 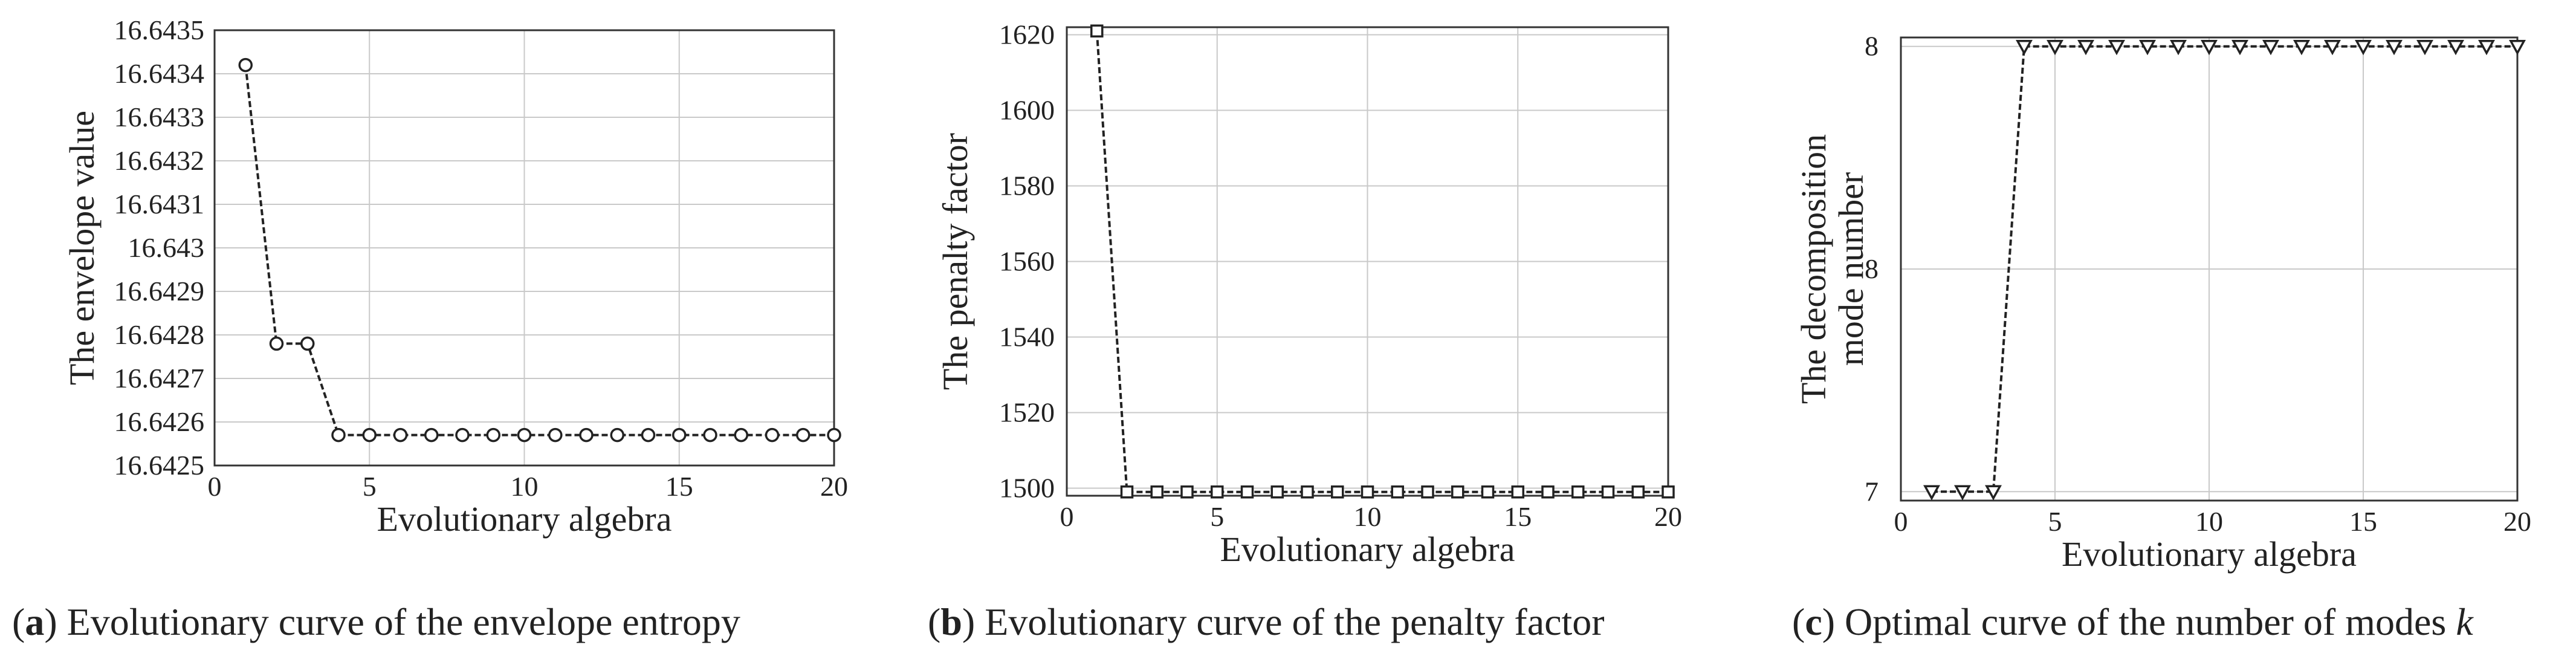 I want to click on y-tick-label: 7, so click(x=1872, y=491).